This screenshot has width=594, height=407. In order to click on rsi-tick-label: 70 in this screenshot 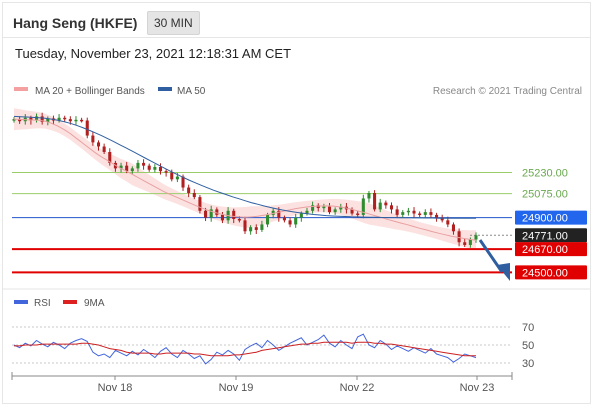, I will do `click(528, 328)`.